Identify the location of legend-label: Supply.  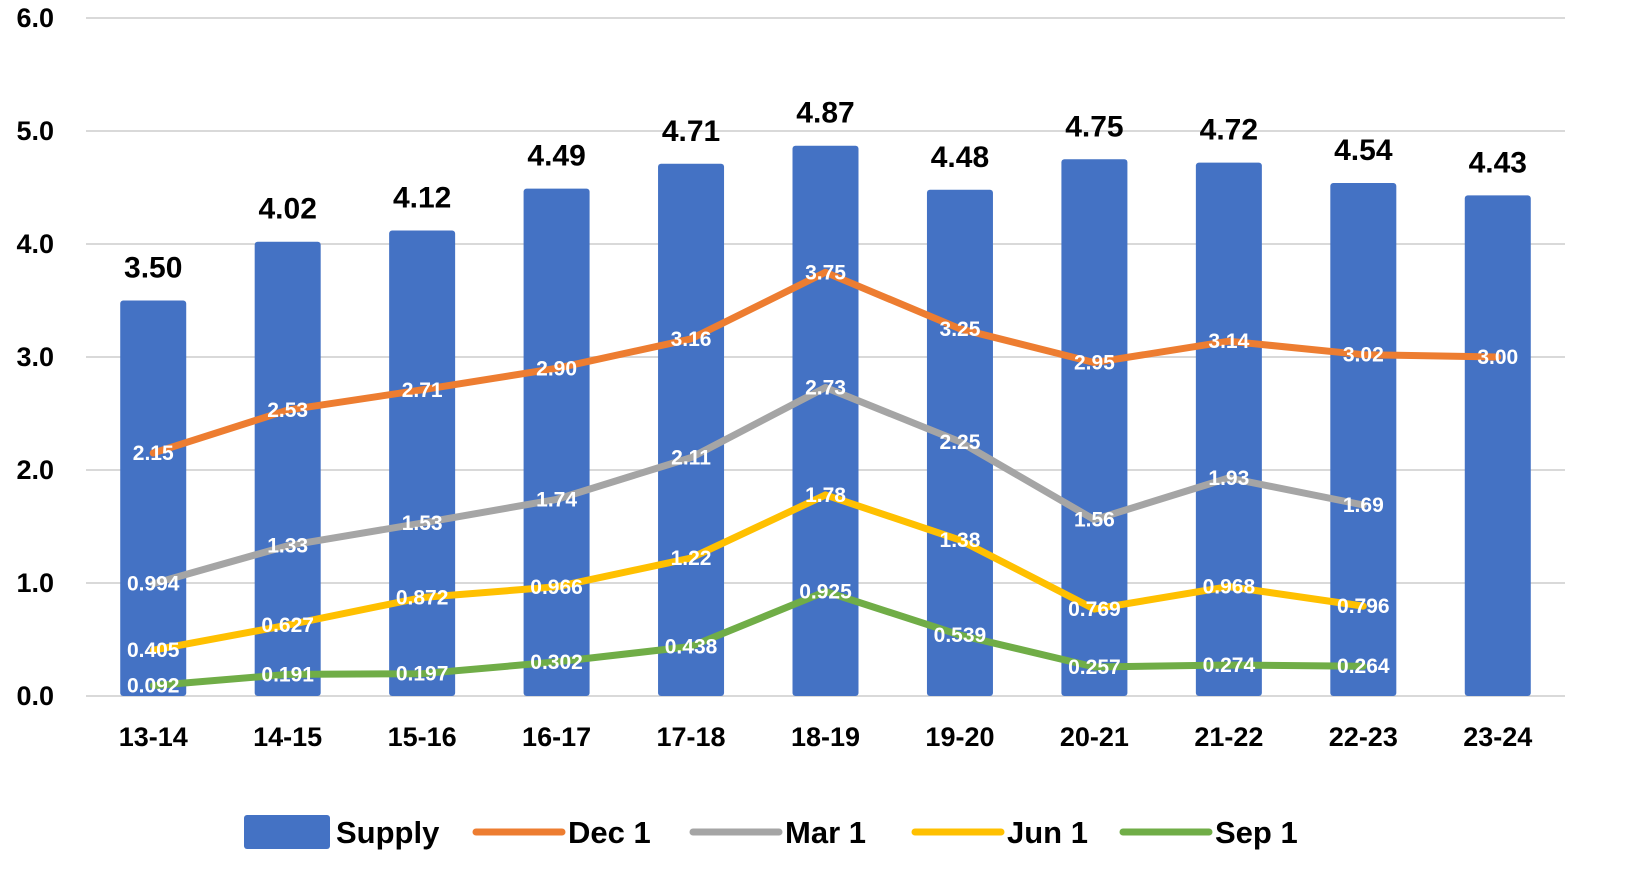
(388, 832).